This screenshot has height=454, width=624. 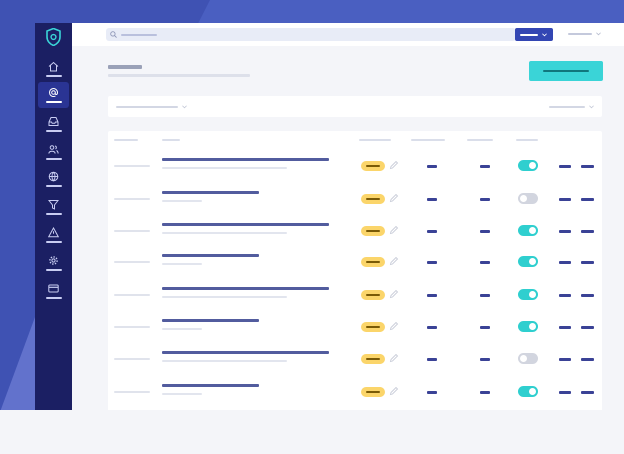 I want to click on sidebar-item-inbox, so click(x=53, y=124).